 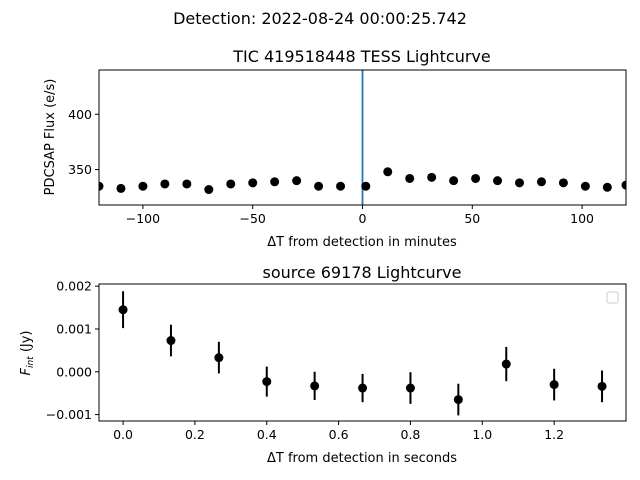 I want to click on source-x-tick-label: 0.8, so click(x=411, y=434).